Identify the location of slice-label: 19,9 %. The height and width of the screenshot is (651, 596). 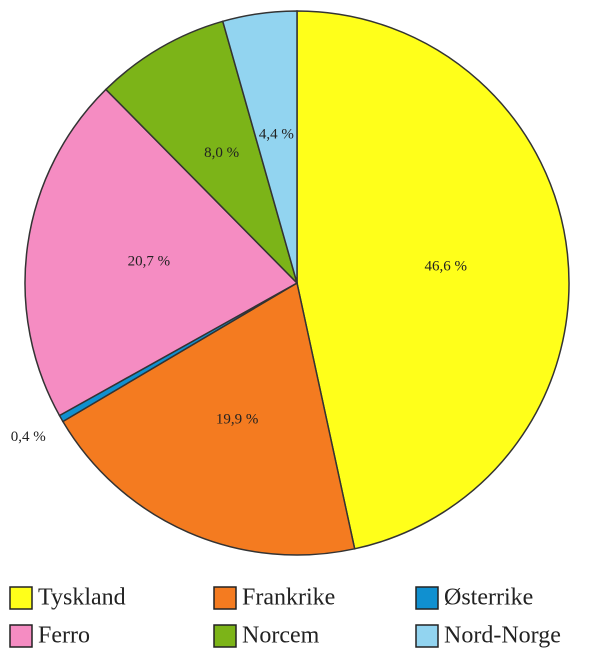
(237, 420).